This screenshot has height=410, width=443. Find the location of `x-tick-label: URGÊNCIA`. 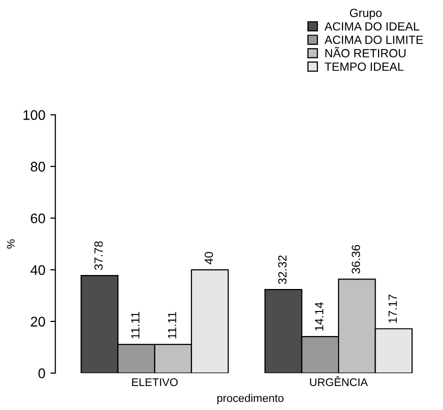

x-tick-label: URGÊNCIA is located at coordinates (339, 381).